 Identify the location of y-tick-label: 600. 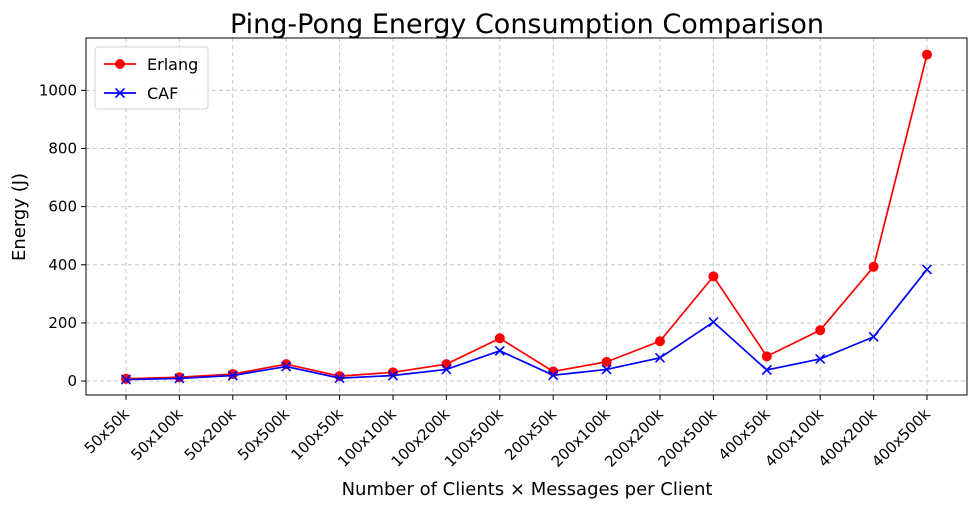
(62, 207).